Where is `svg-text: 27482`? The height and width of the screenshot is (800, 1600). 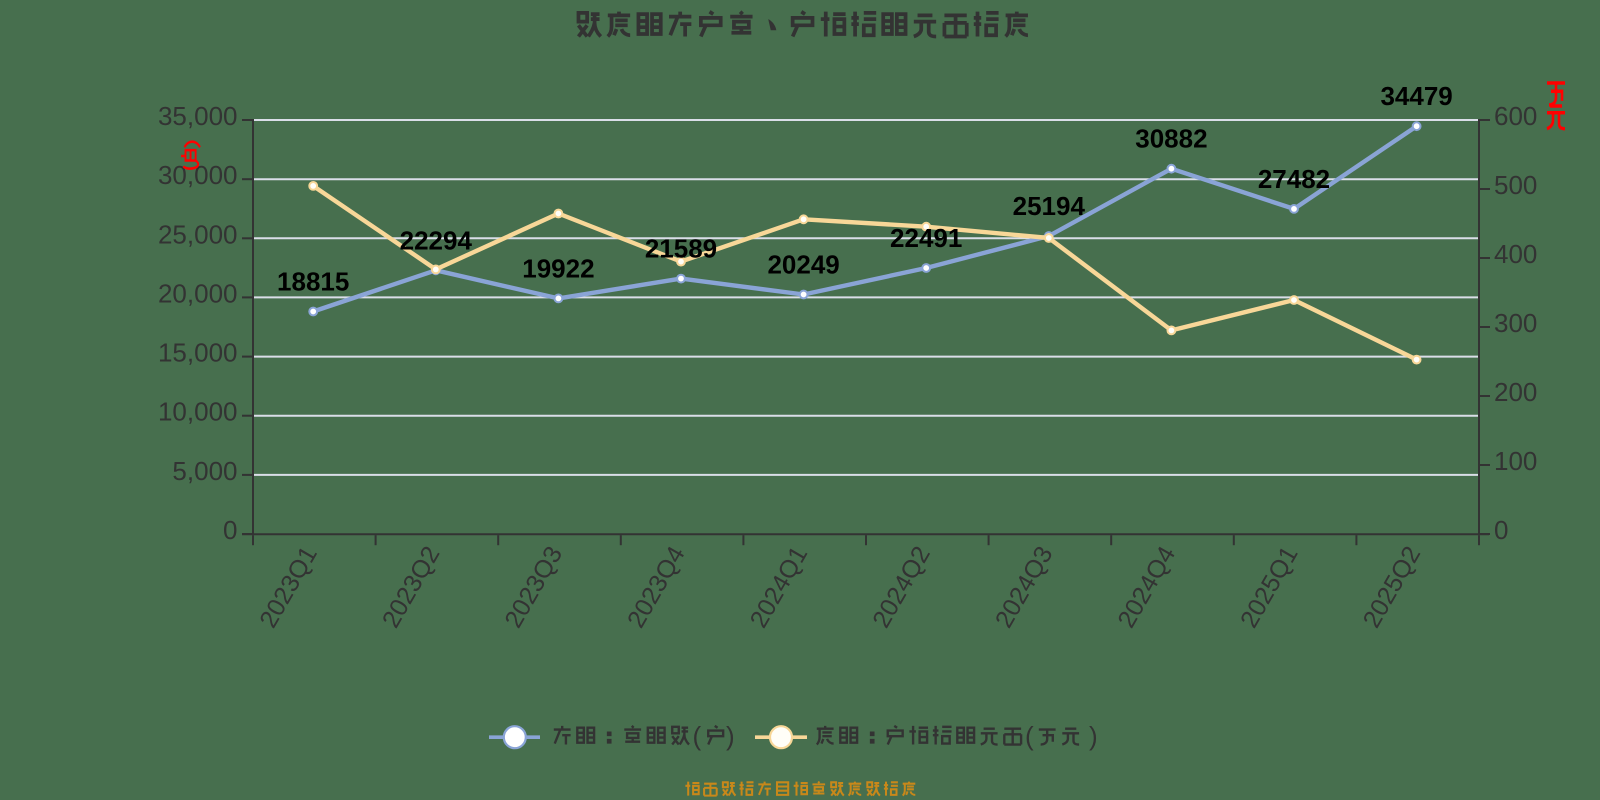 svg-text: 27482 is located at coordinates (1294, 179).